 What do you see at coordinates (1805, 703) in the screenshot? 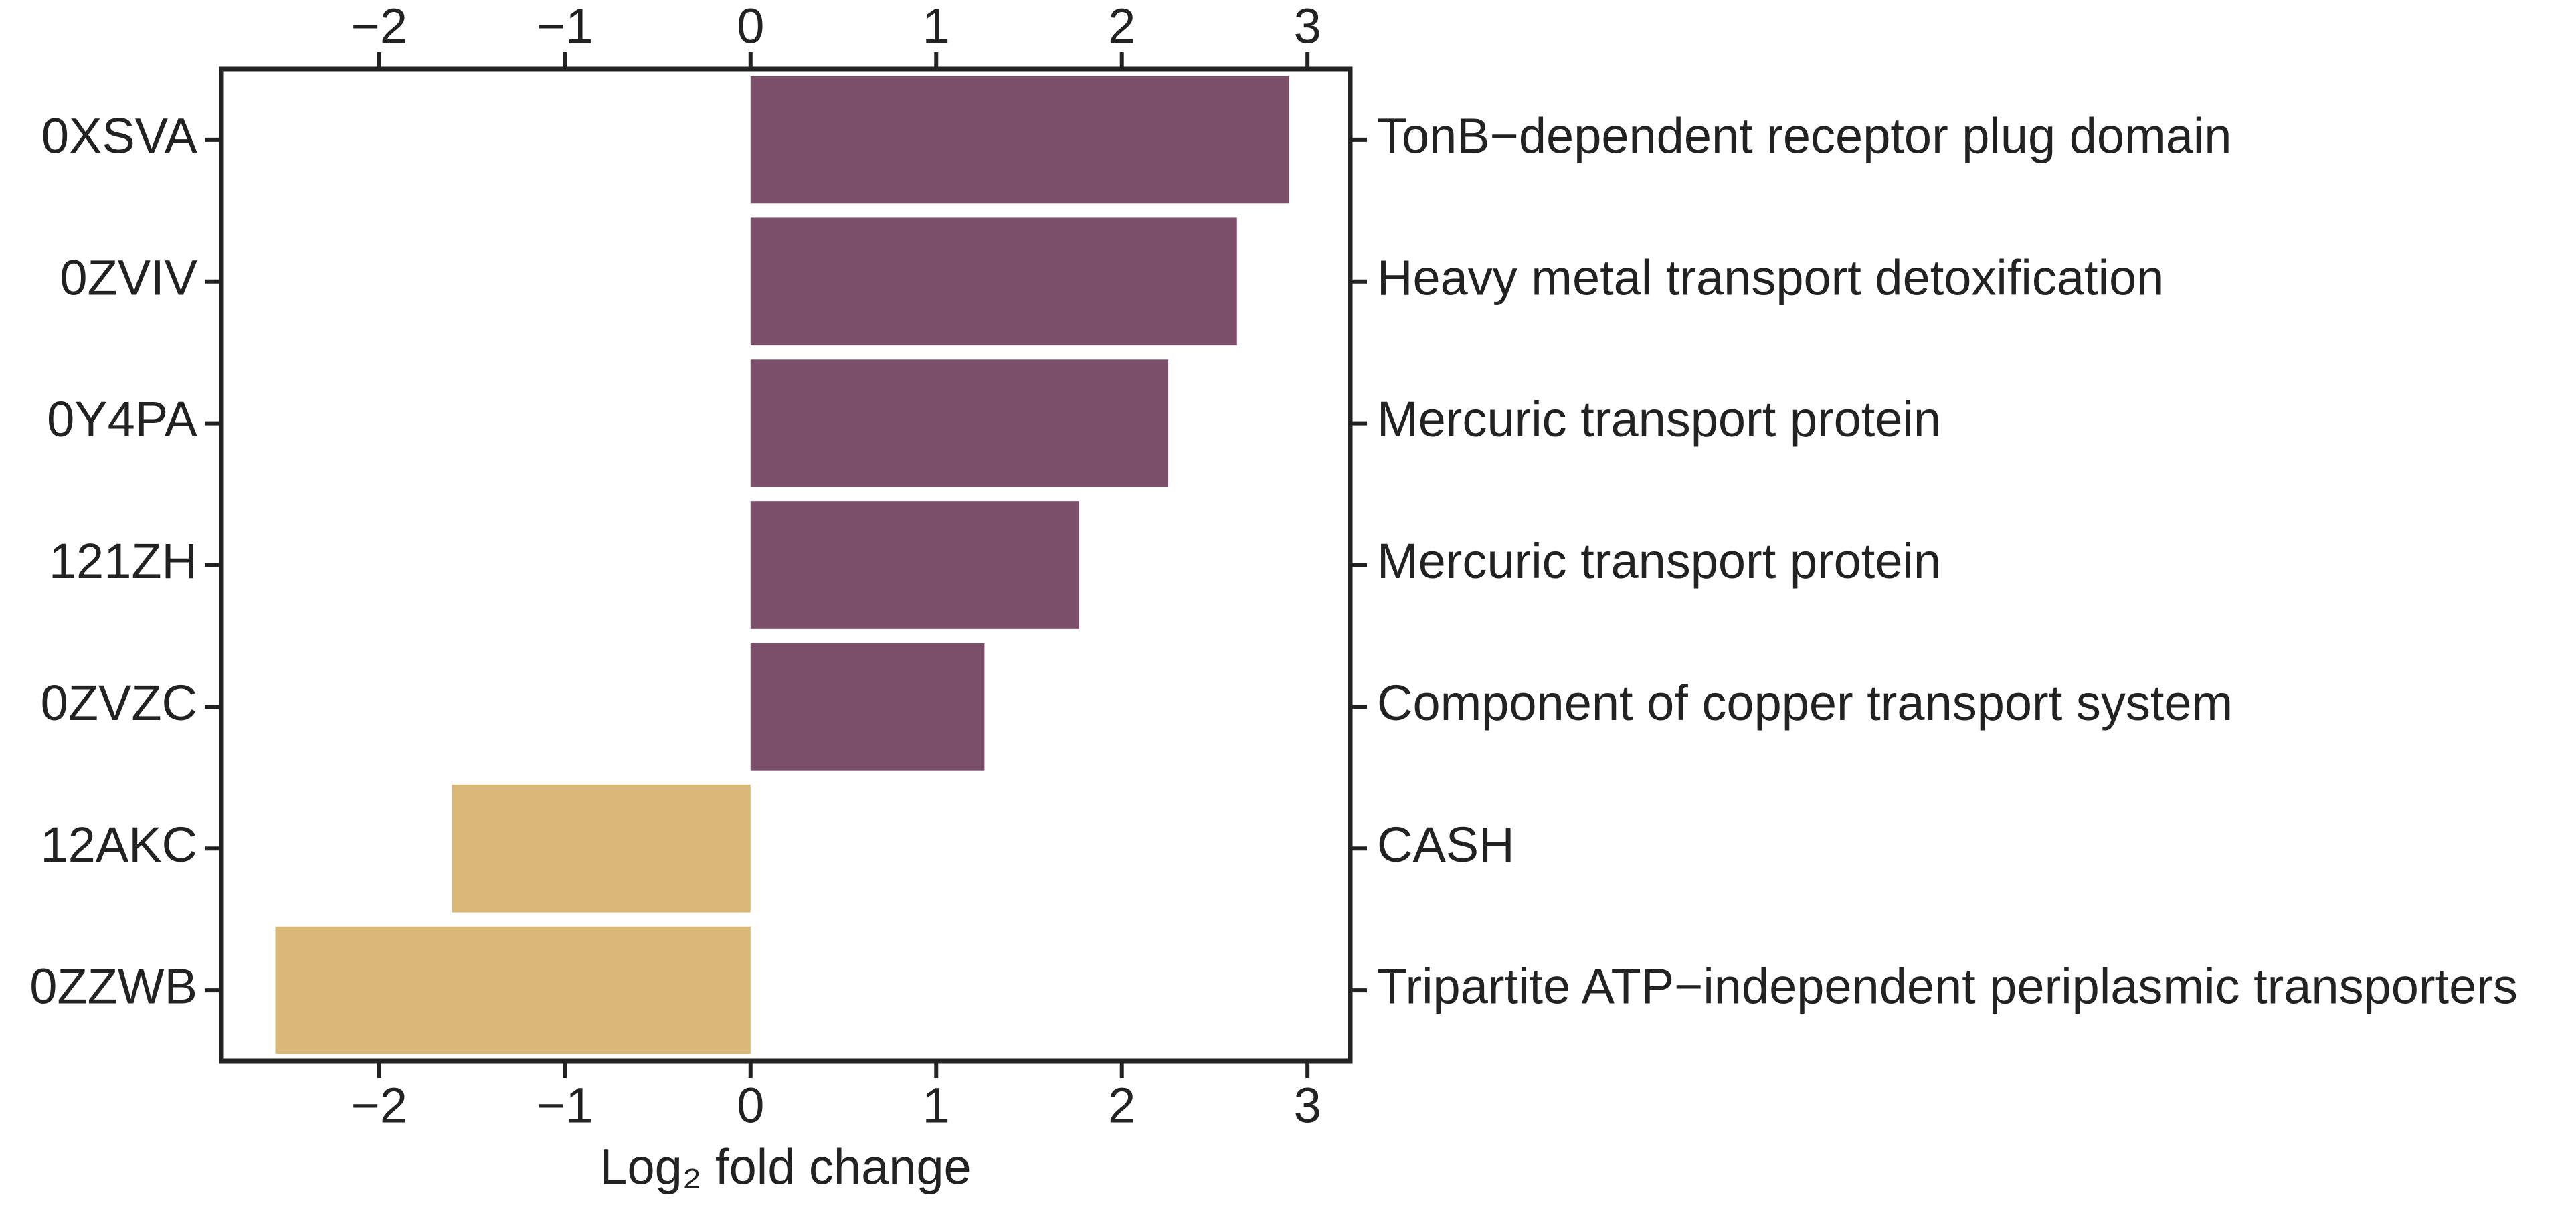
I see `right-label: Component of copper transport system` at bounding box center [1805, 703].